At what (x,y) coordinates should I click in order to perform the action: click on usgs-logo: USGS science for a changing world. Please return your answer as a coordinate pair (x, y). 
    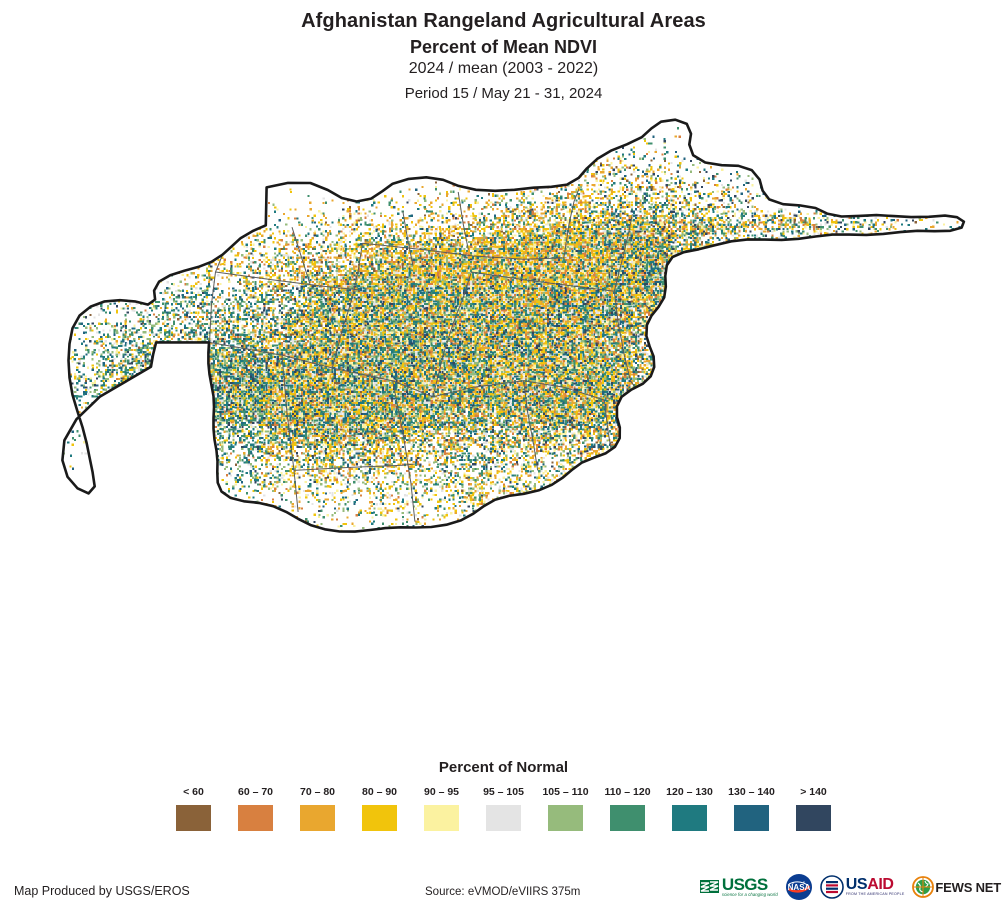
    Looking at the image, I should click on (738, 887).